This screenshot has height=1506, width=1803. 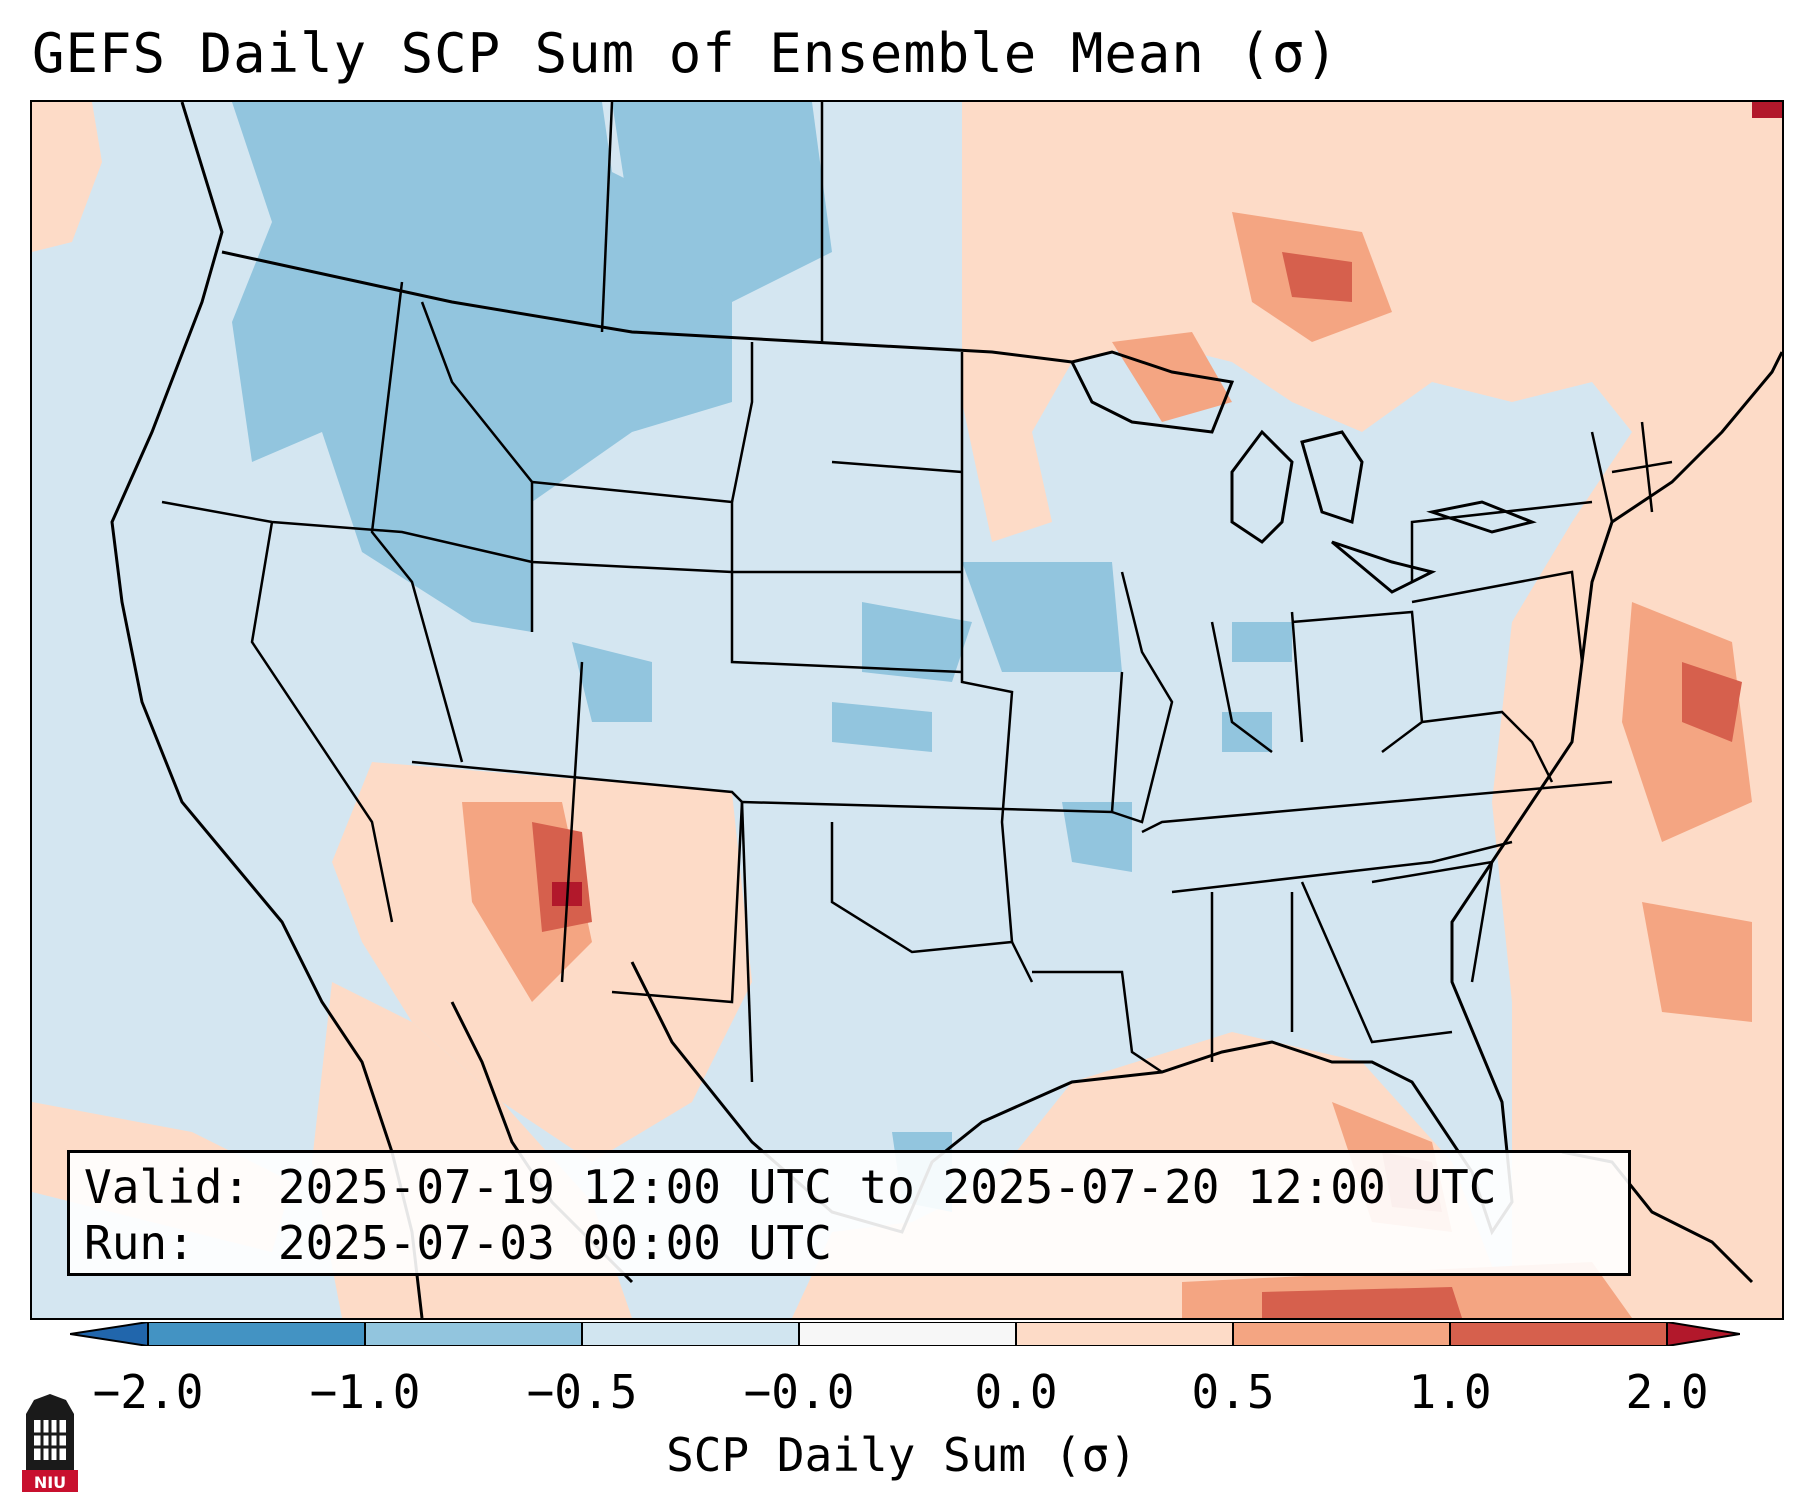 I want to click on plains-negative, so click(x=612, y=682).